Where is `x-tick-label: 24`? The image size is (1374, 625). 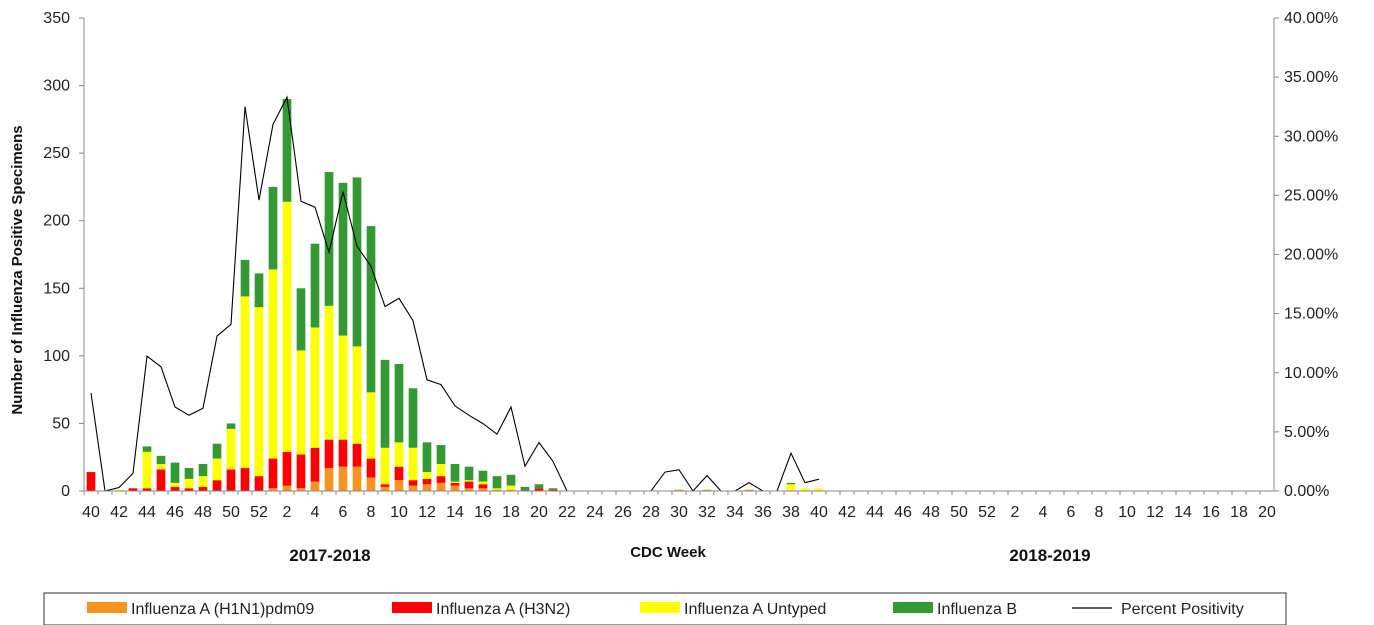
x-tick-label: 24 is located at coordinates (595, 512).